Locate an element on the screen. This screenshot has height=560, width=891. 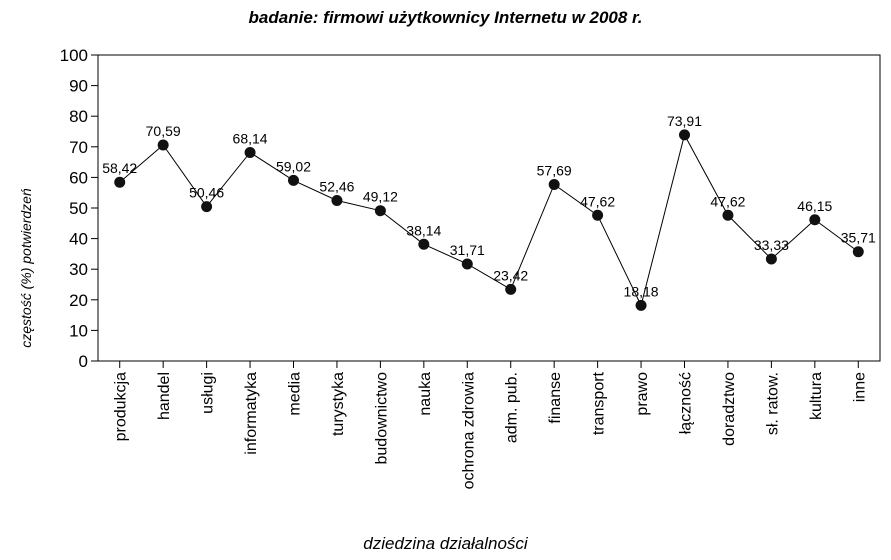
x-tick-label: budownictwo is located at coordinates (381, 418).